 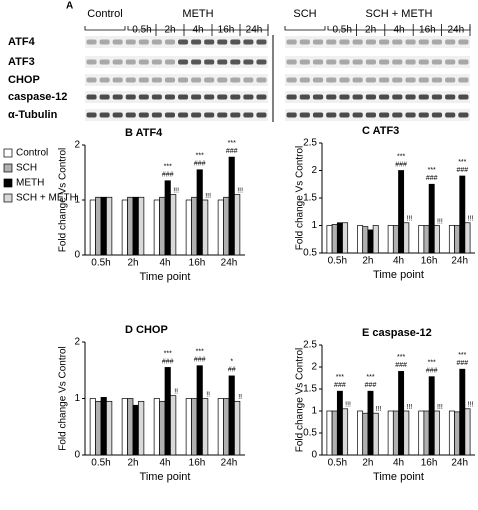 I want to click on timepoint-label: 24h, so click(x=254, y=30).